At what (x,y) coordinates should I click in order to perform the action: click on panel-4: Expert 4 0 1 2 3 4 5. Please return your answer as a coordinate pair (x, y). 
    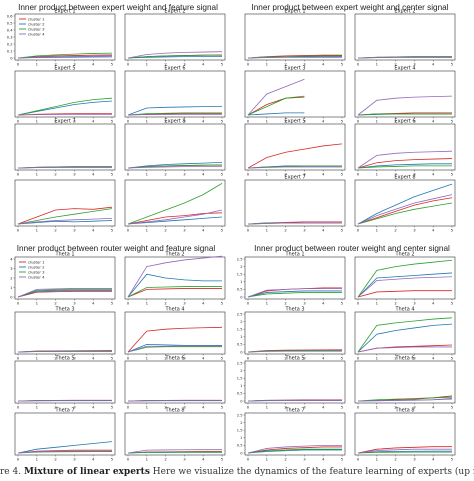
    Looking at the image, I should click on (405, 95).